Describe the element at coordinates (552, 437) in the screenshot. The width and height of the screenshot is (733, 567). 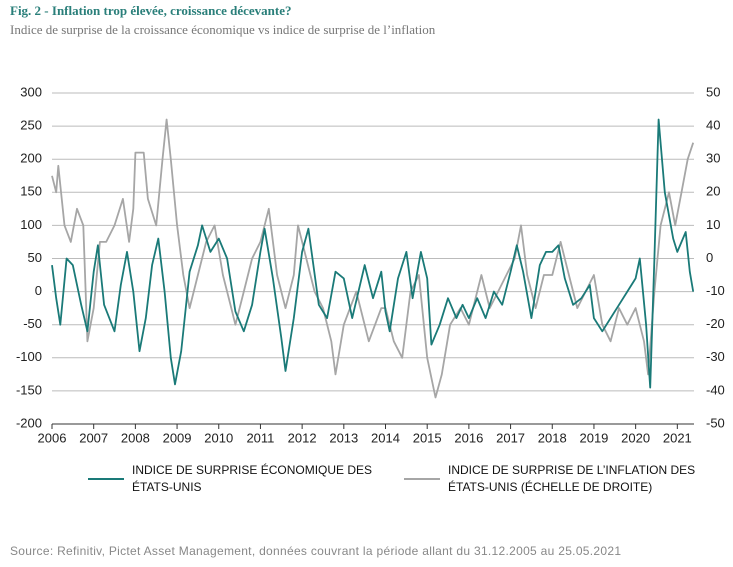
I see `x-tick-label: 2018` at that location.